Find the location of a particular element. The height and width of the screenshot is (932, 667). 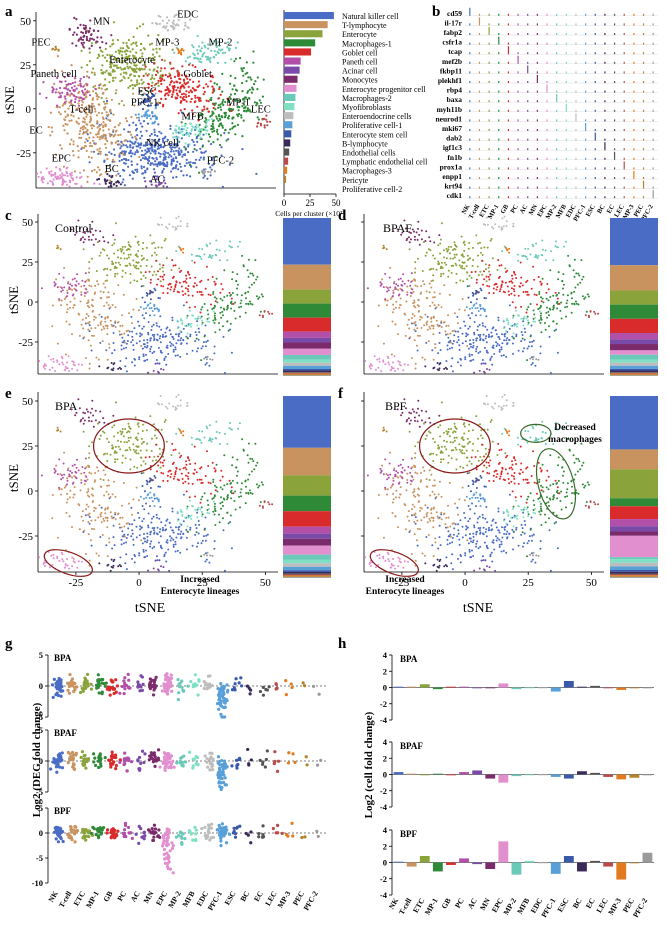

bar-category-label: Myofibroblasts is located at coordinates (366, 107).